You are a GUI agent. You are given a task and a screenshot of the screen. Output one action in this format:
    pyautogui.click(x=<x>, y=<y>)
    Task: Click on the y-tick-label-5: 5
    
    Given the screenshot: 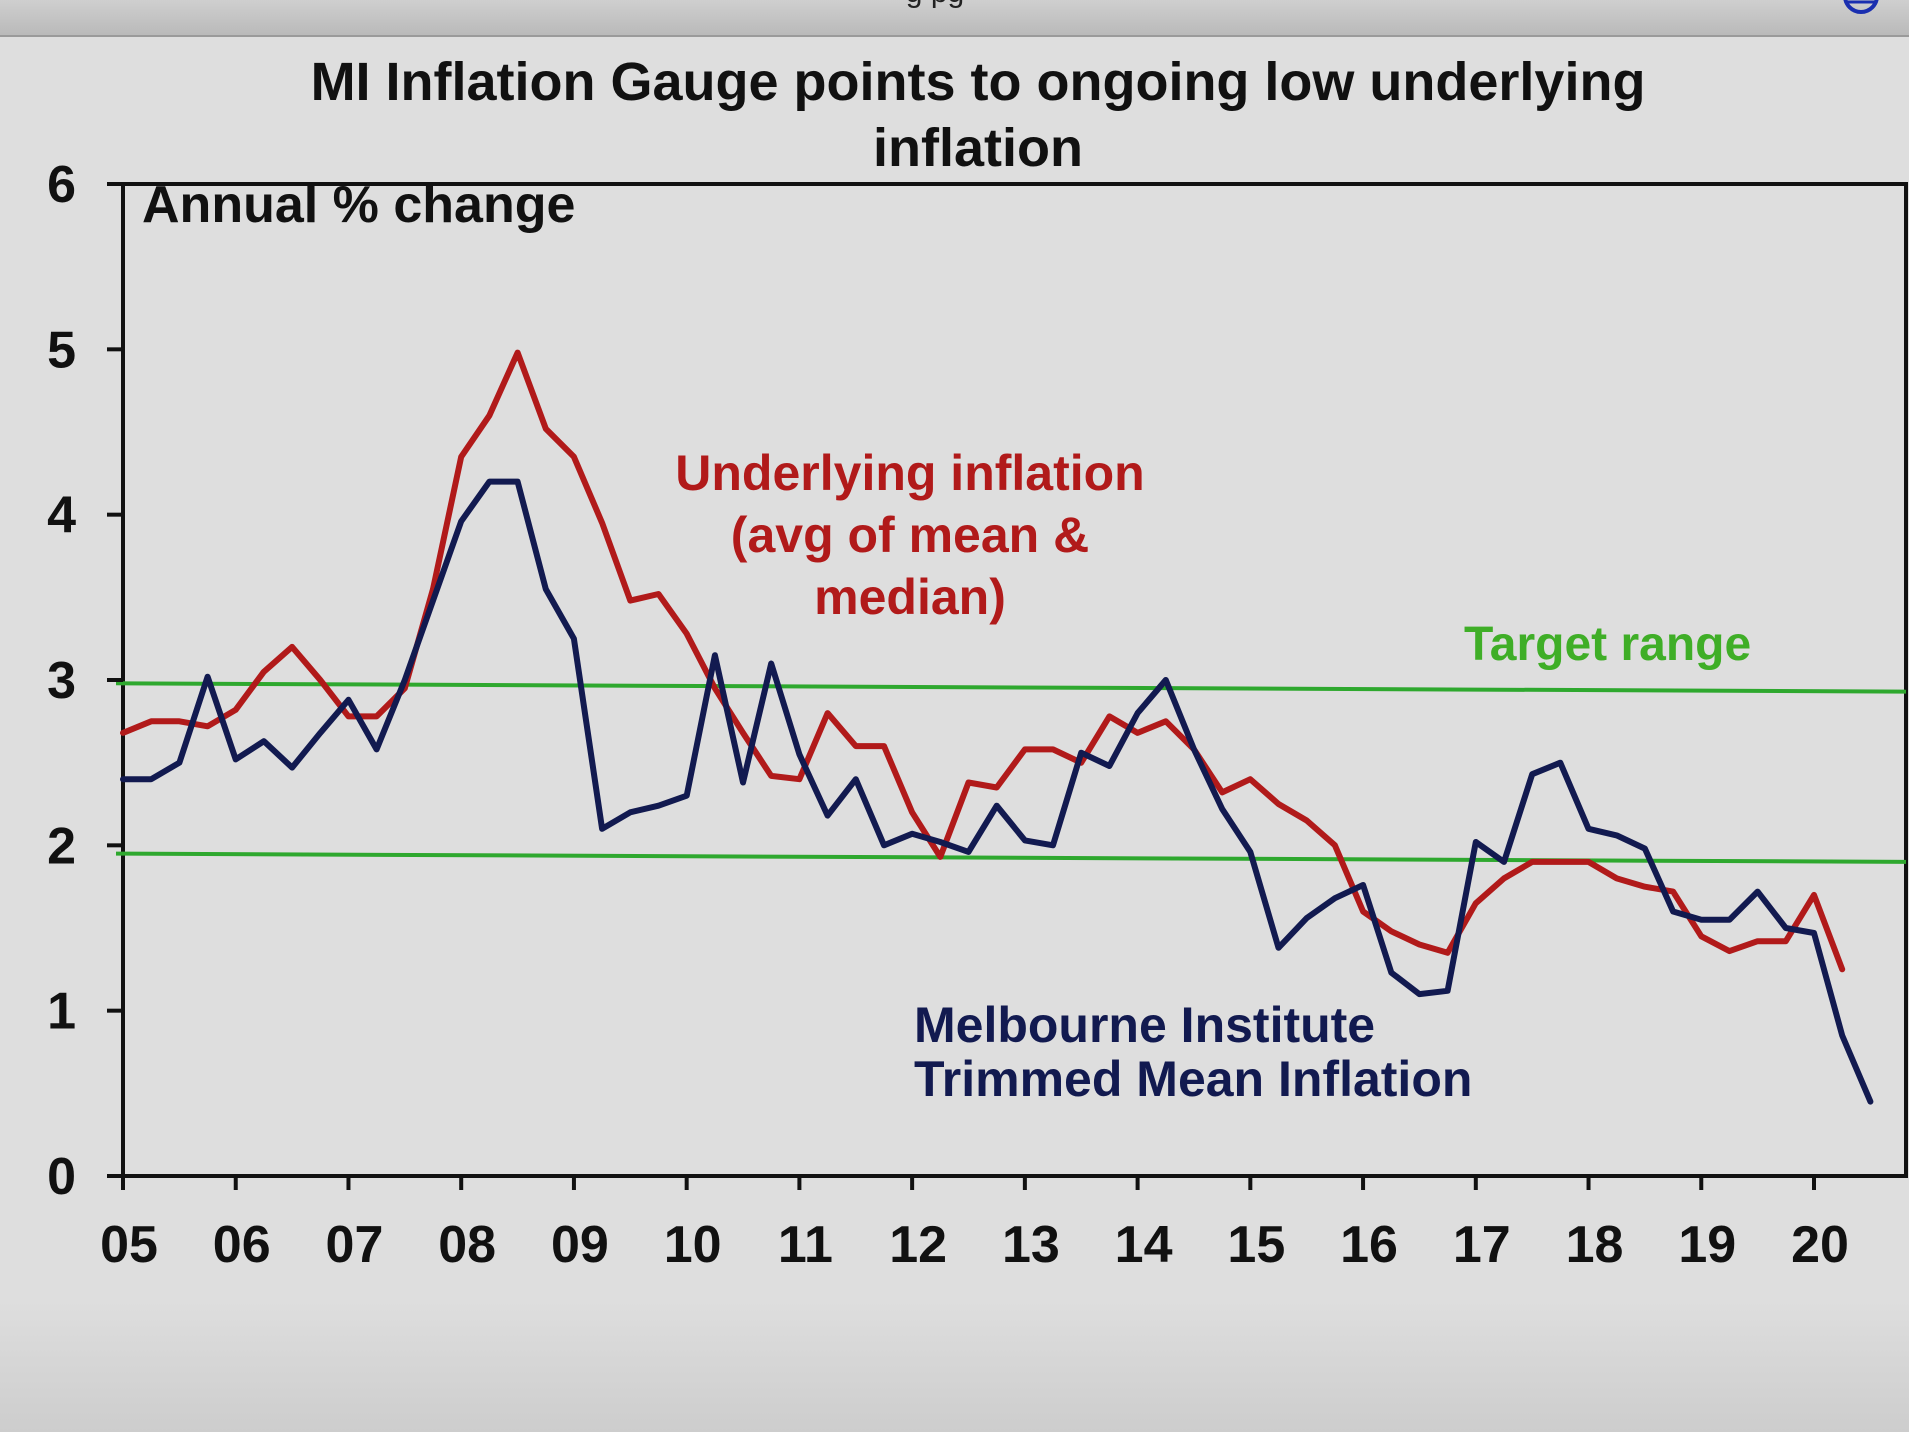 What is the action you would take?
    pyautogui.click(x=61, y=350)
    